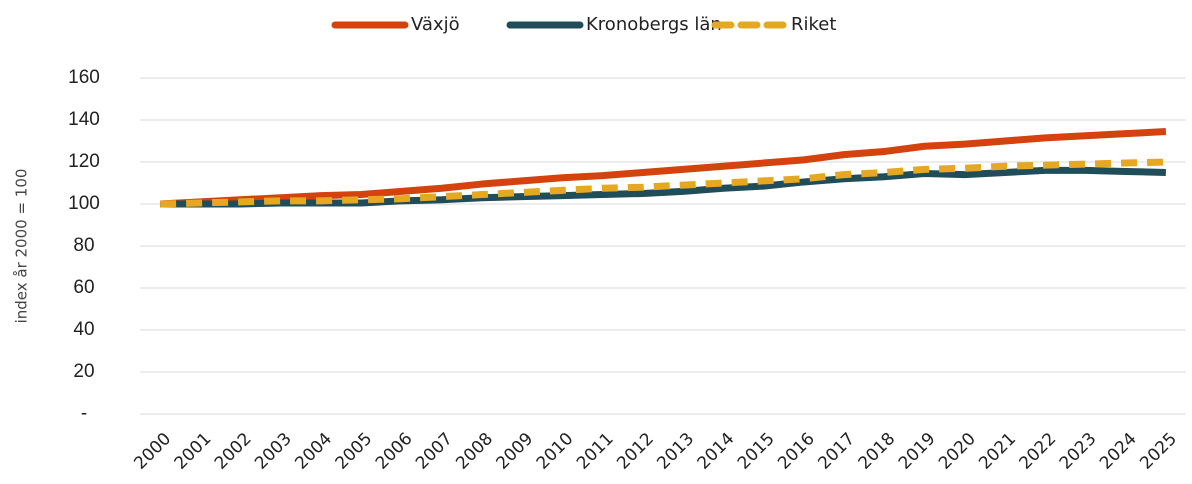 This screenshot has height=484, width=1192. Describe the element at coordinates (877, 451) in the screenshot. I see `x-tick-label: 2018` at that location.